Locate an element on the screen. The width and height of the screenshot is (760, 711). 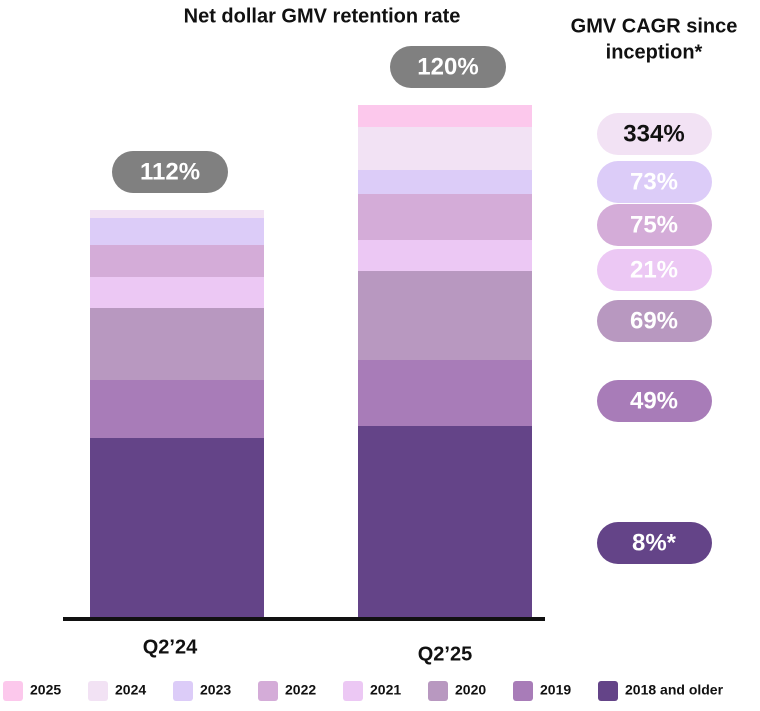
legend-label: 2025 is located at coordinates (45, 690).